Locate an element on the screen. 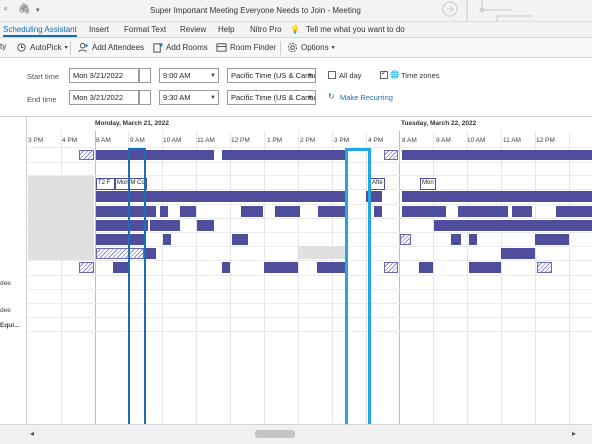 Image resolution: width=592 pixels, height=444 pixels. time-zones-checkbox: ✓ is located at coordinates (384, 74).